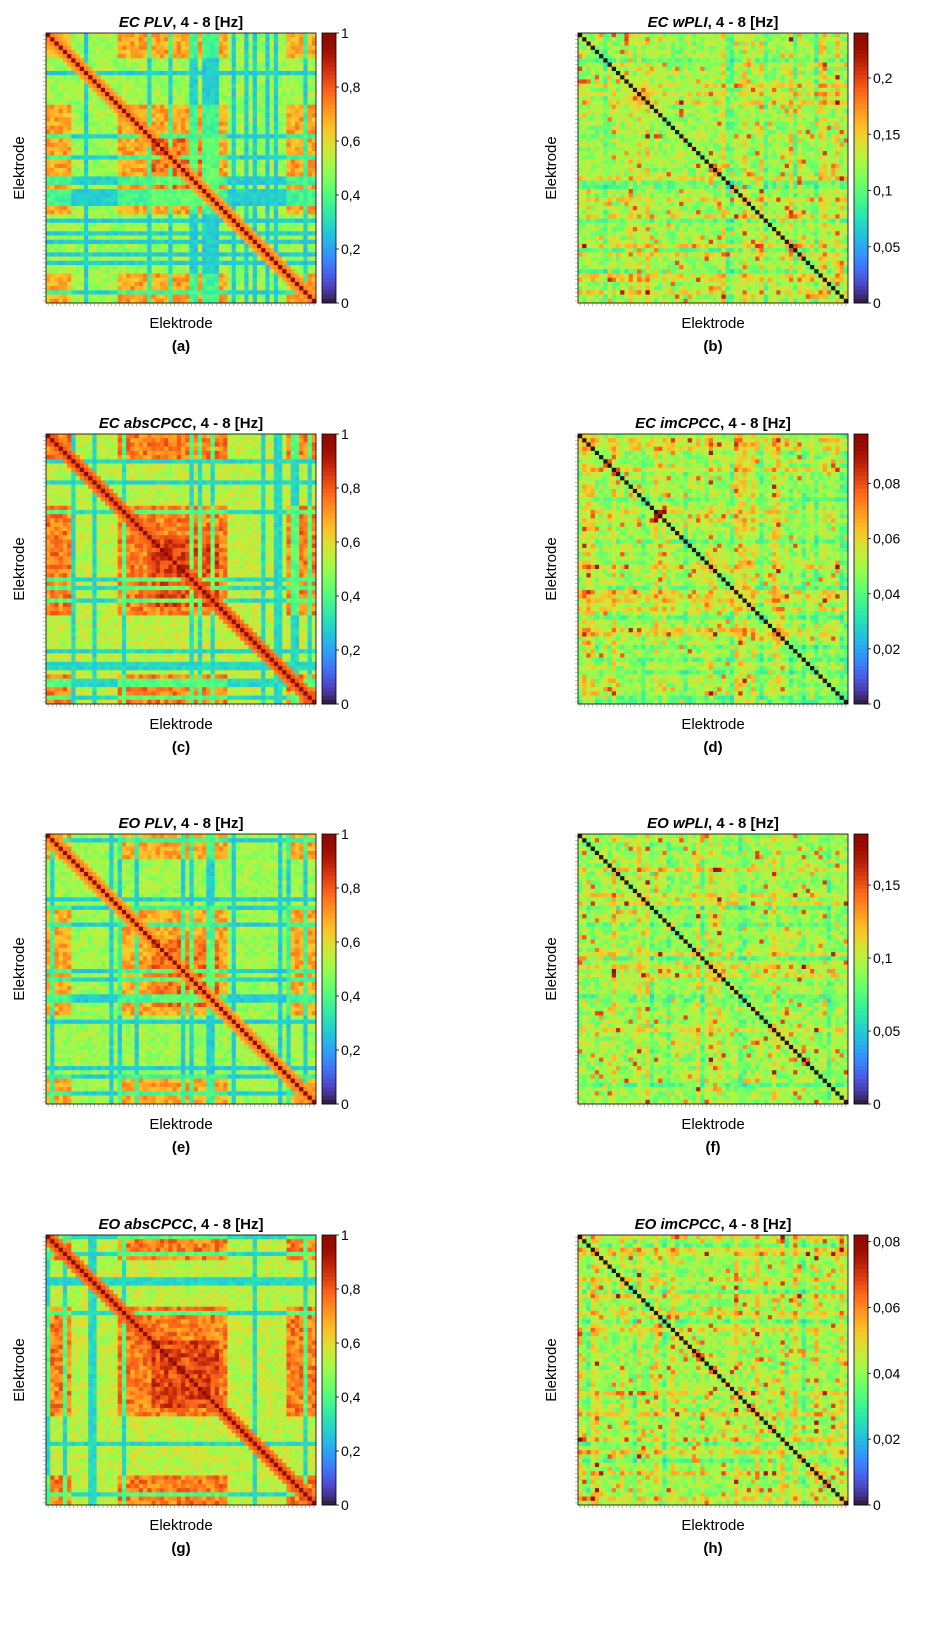 This screenshot has width=943, height=1630. Describe the element at coordinates (351, 249) in the screenshot. I see `colorbar-tick-label: 0,2` at that location.